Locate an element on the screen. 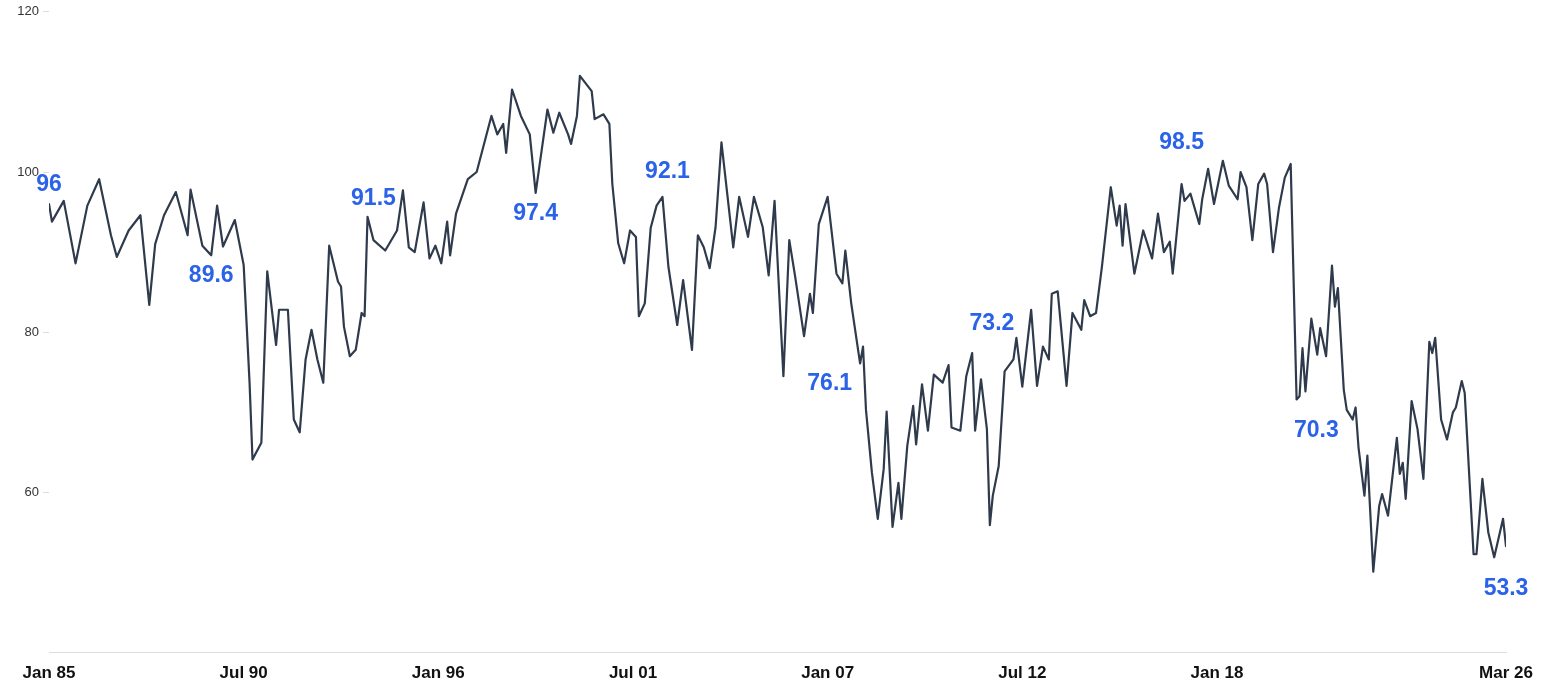 The image size is (1556, 694). annotation: 89.6 is located at coordinates (211, 274).